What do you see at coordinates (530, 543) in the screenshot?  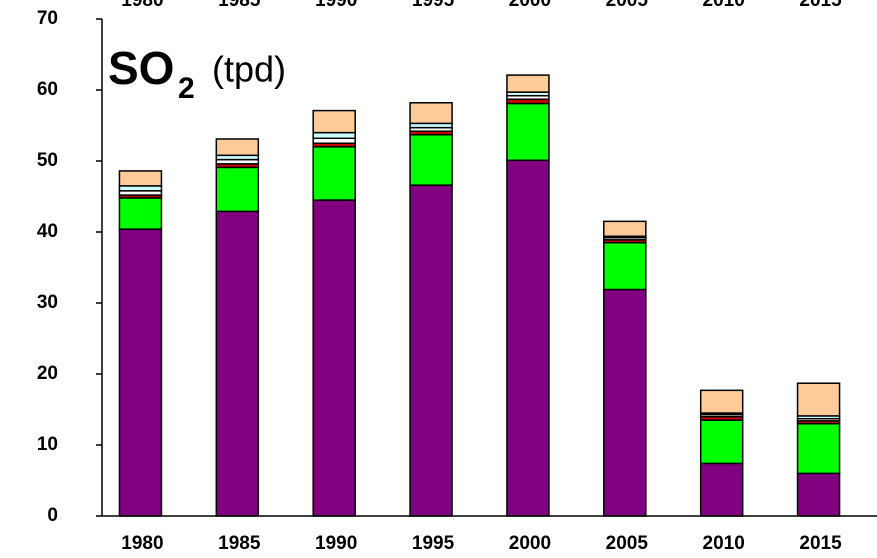 I see `x-tick-label: 2000` at bounding box center [530, 543].